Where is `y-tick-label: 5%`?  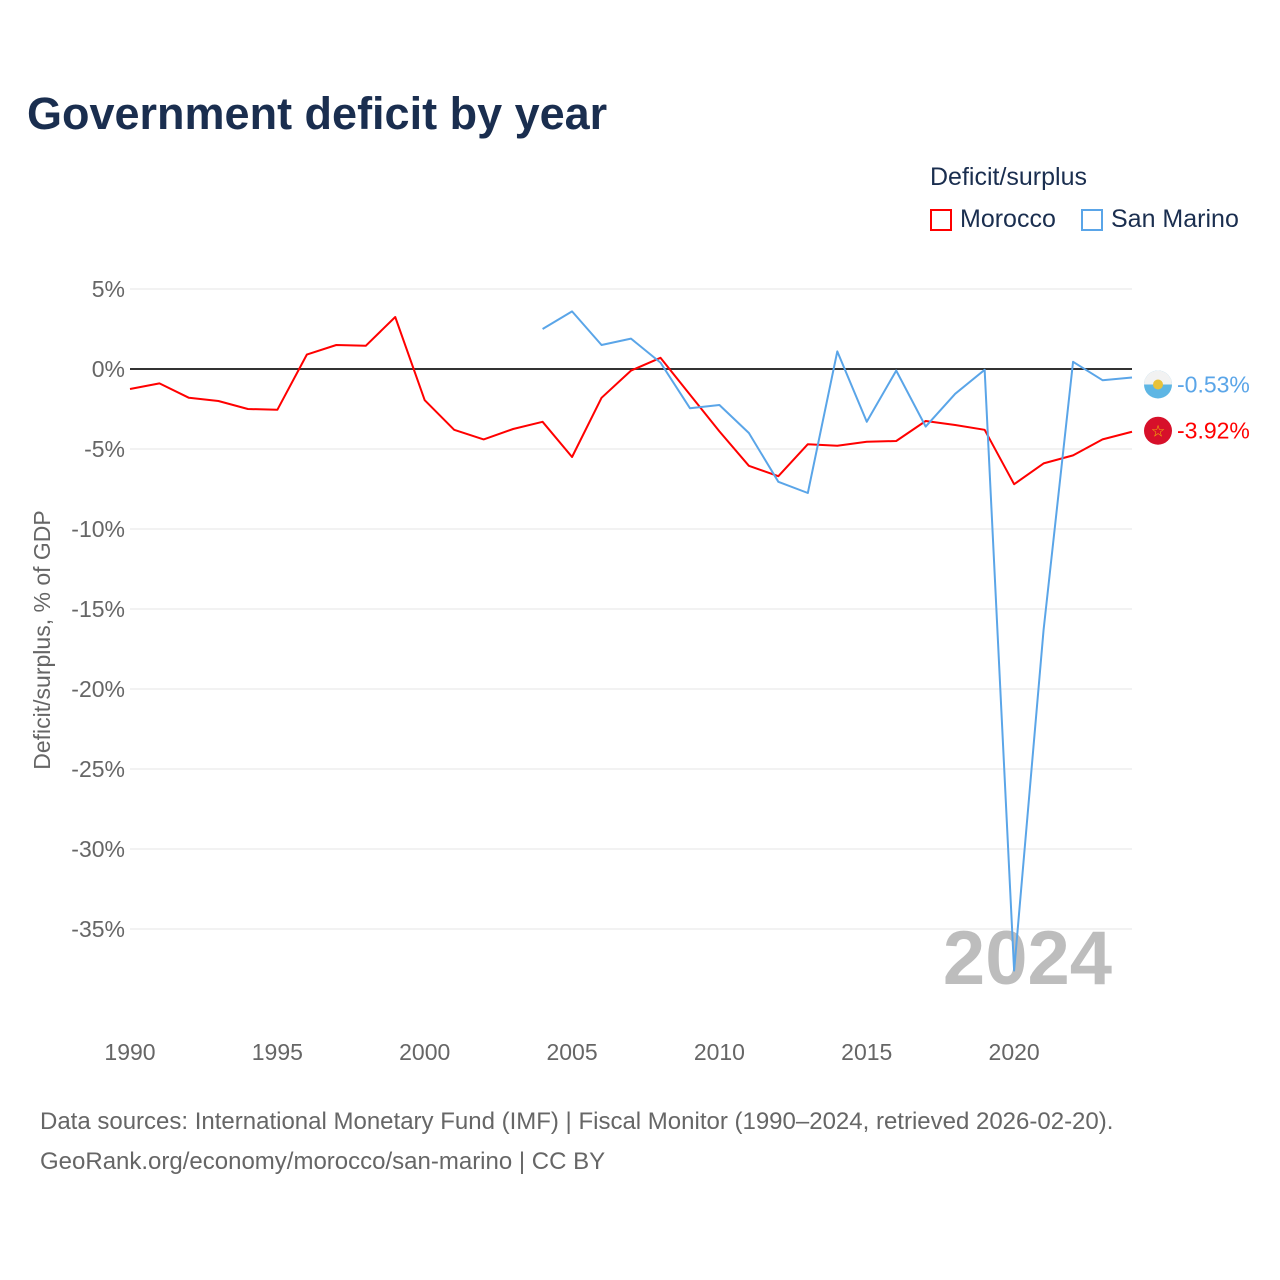 y-tick-label: 5% is located at coordinates (108, 289).